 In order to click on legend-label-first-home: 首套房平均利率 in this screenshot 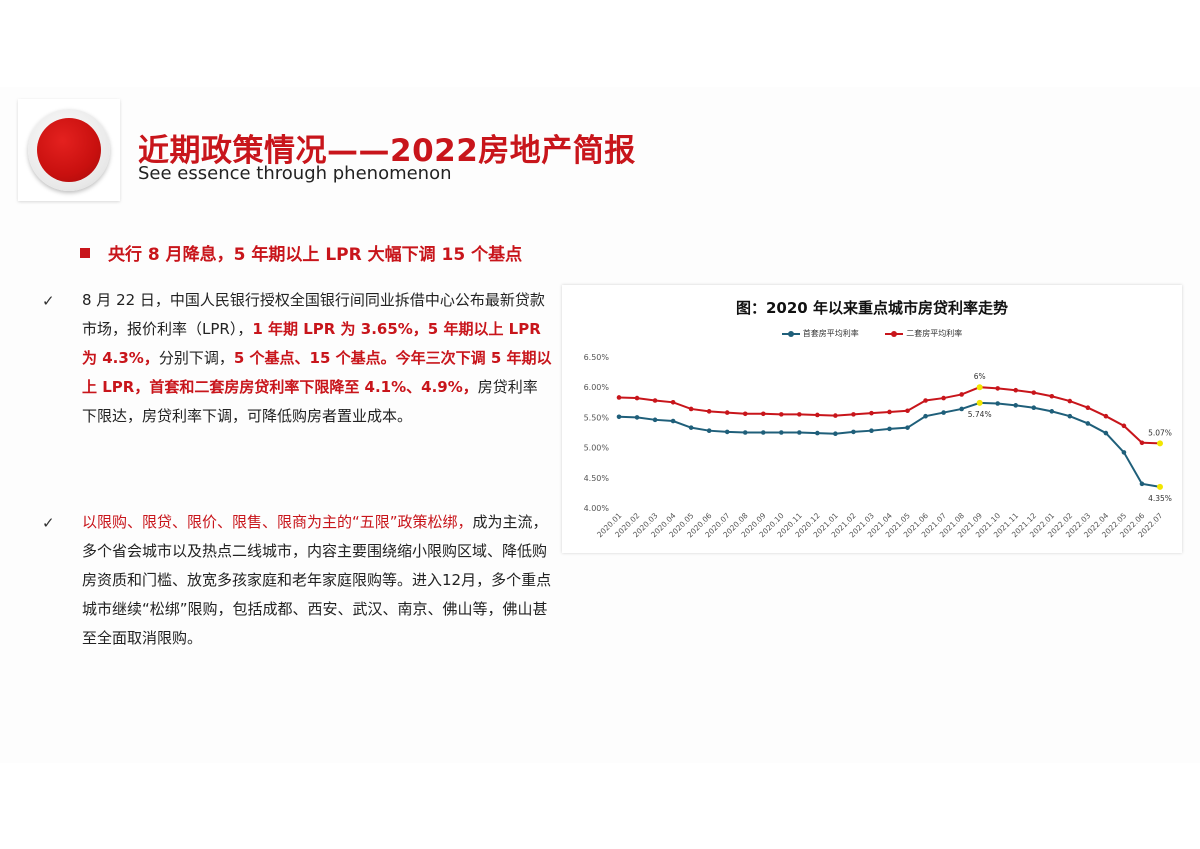, I will do `click(830, 333)`.